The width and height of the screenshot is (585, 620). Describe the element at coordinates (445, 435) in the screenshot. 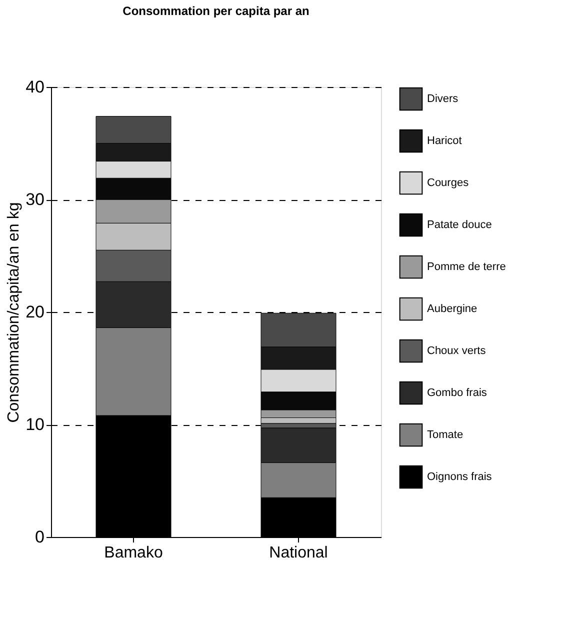

I see `legend-label: Tomate` at that location.